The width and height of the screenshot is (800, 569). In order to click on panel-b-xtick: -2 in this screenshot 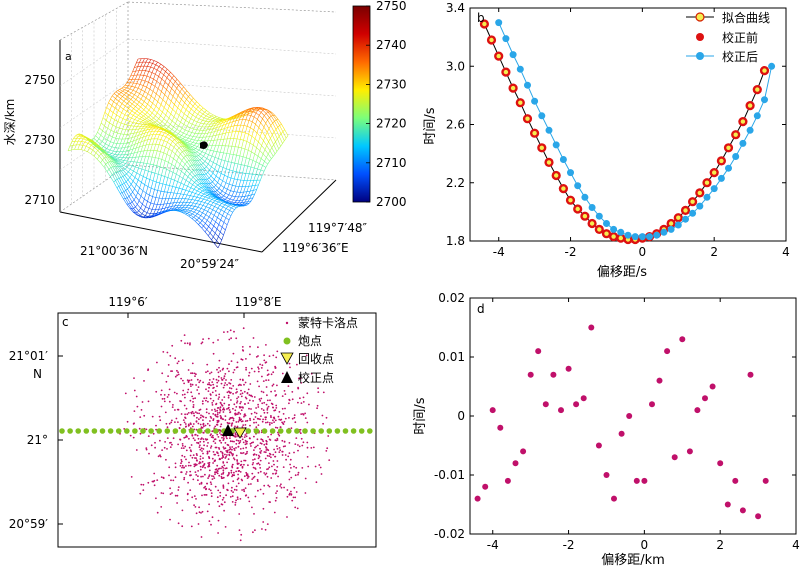, I will do `click(571, 252)`.